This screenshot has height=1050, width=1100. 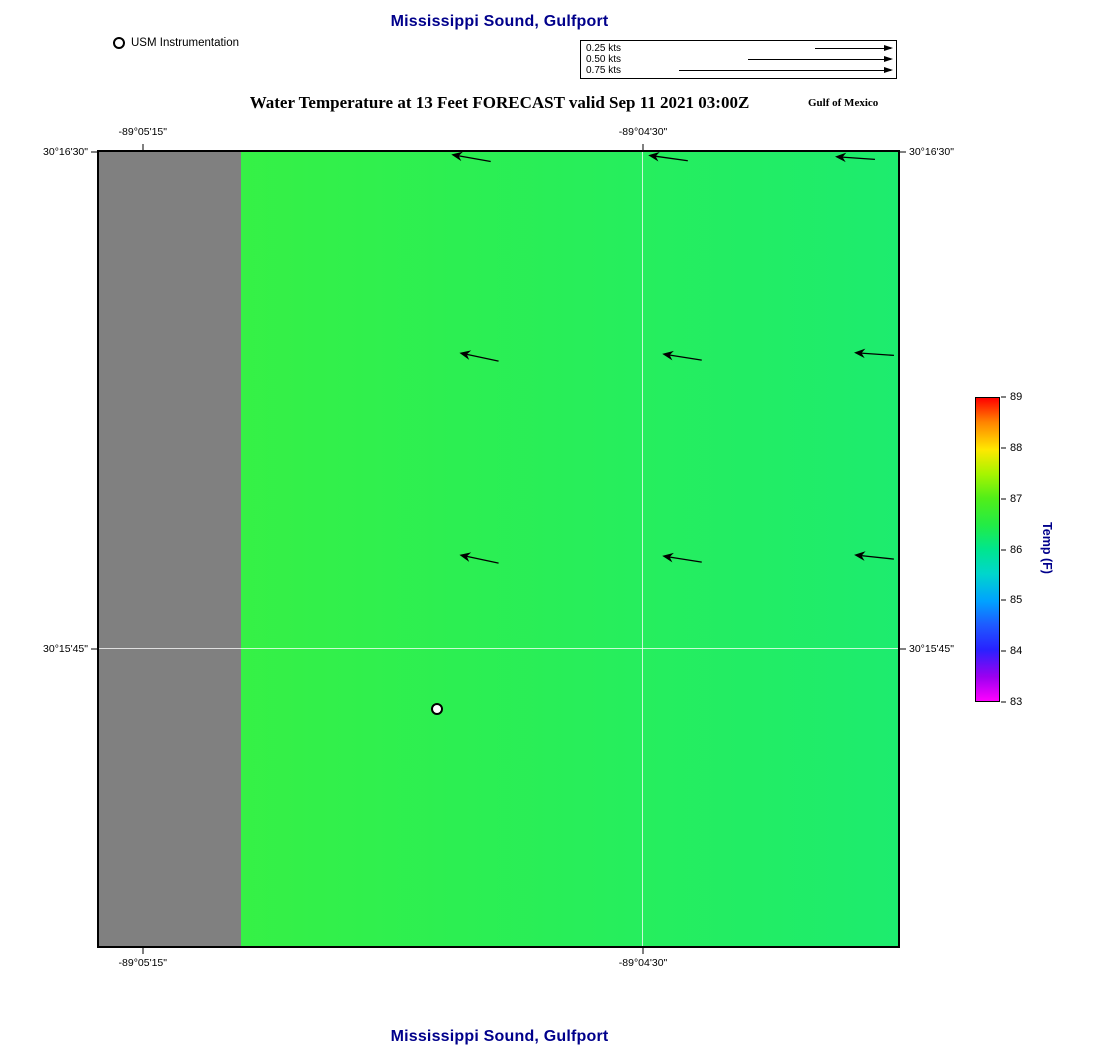 I want to click on scale-row-label: 0.50 kts, so click(x=604, y=59).